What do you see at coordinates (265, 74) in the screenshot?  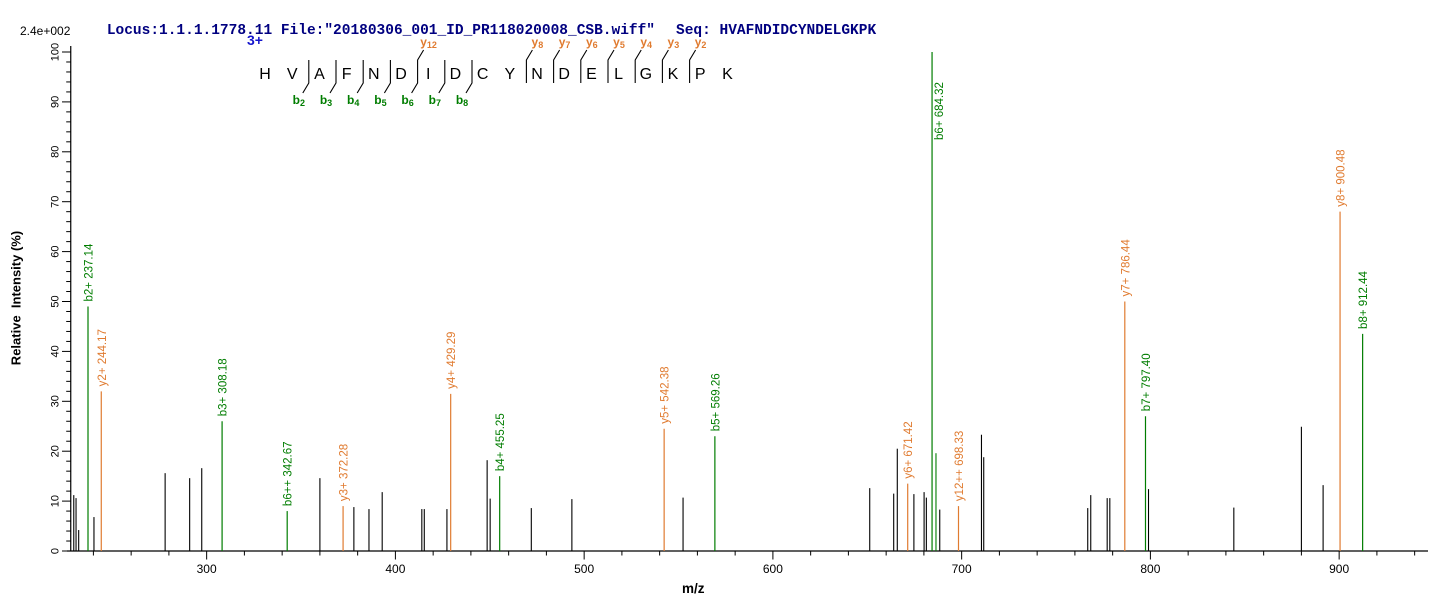 I see `residue-letter: H` at bounding box center [265, 74].